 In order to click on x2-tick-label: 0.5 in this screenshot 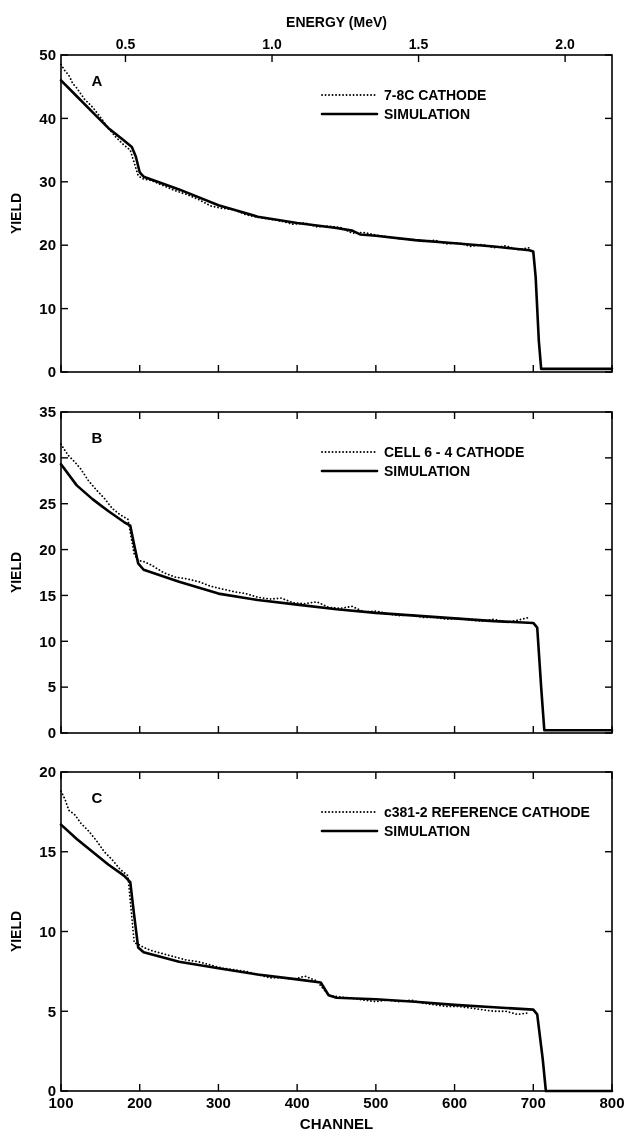, I will do `click(125, 44)`.